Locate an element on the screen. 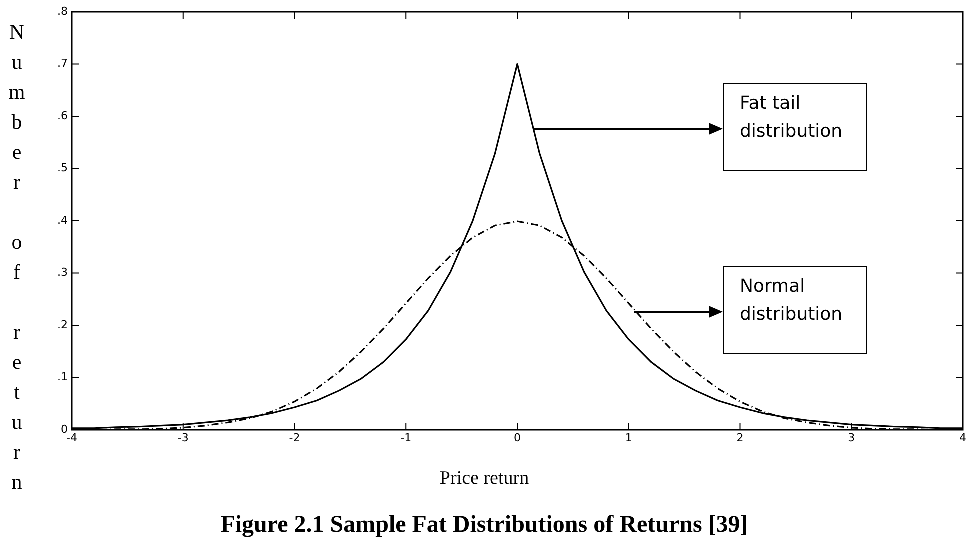  y-tick-label: .8 is located at coordinates (63, 11).